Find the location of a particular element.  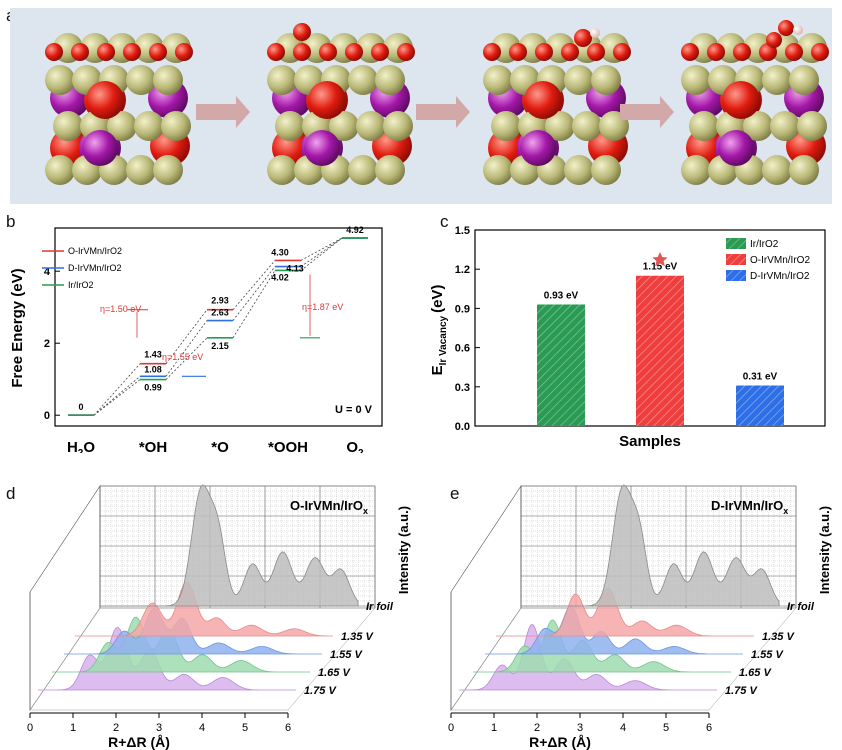

x-axis: 0 1 2 3 4 5 6 is located at coordinates (580, 723).